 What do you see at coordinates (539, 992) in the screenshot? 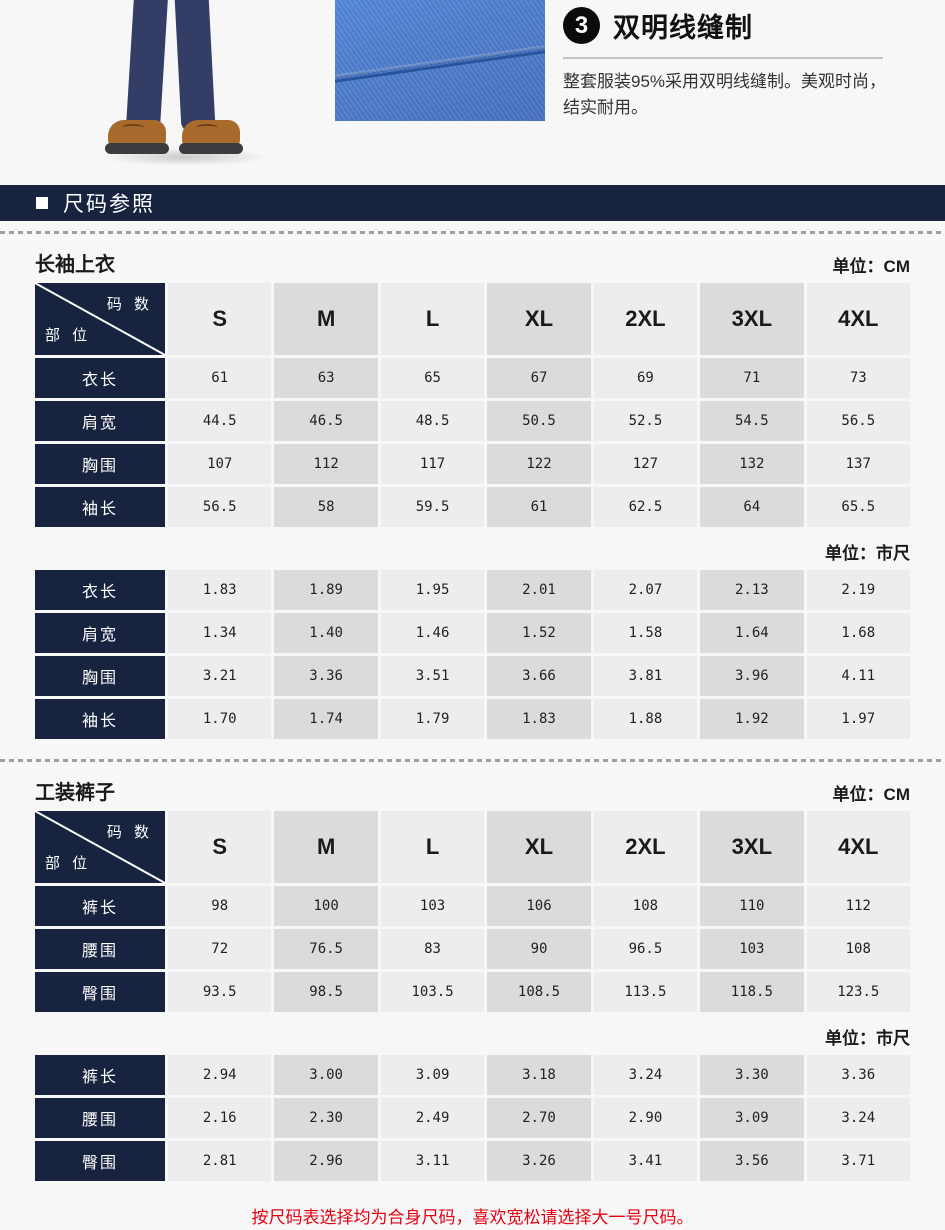
I see `size-value-cell: 108.5` at bounding box center [539, 992].